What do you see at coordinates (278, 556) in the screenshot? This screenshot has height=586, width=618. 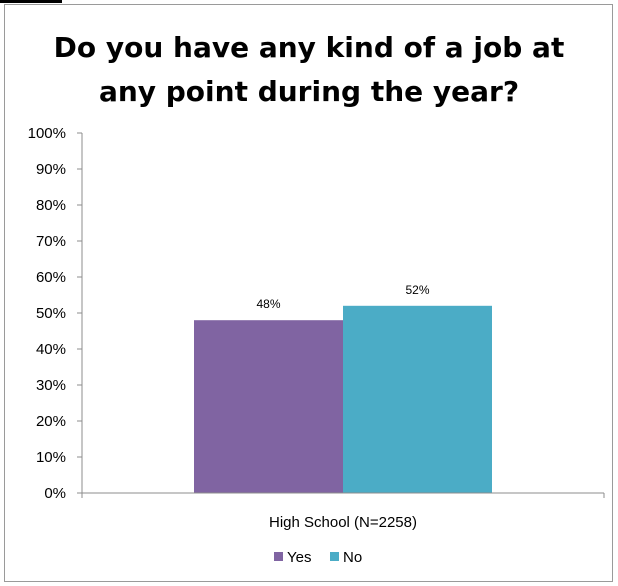 I see `legend-swatch-yes` at bounding box center [278, 556].